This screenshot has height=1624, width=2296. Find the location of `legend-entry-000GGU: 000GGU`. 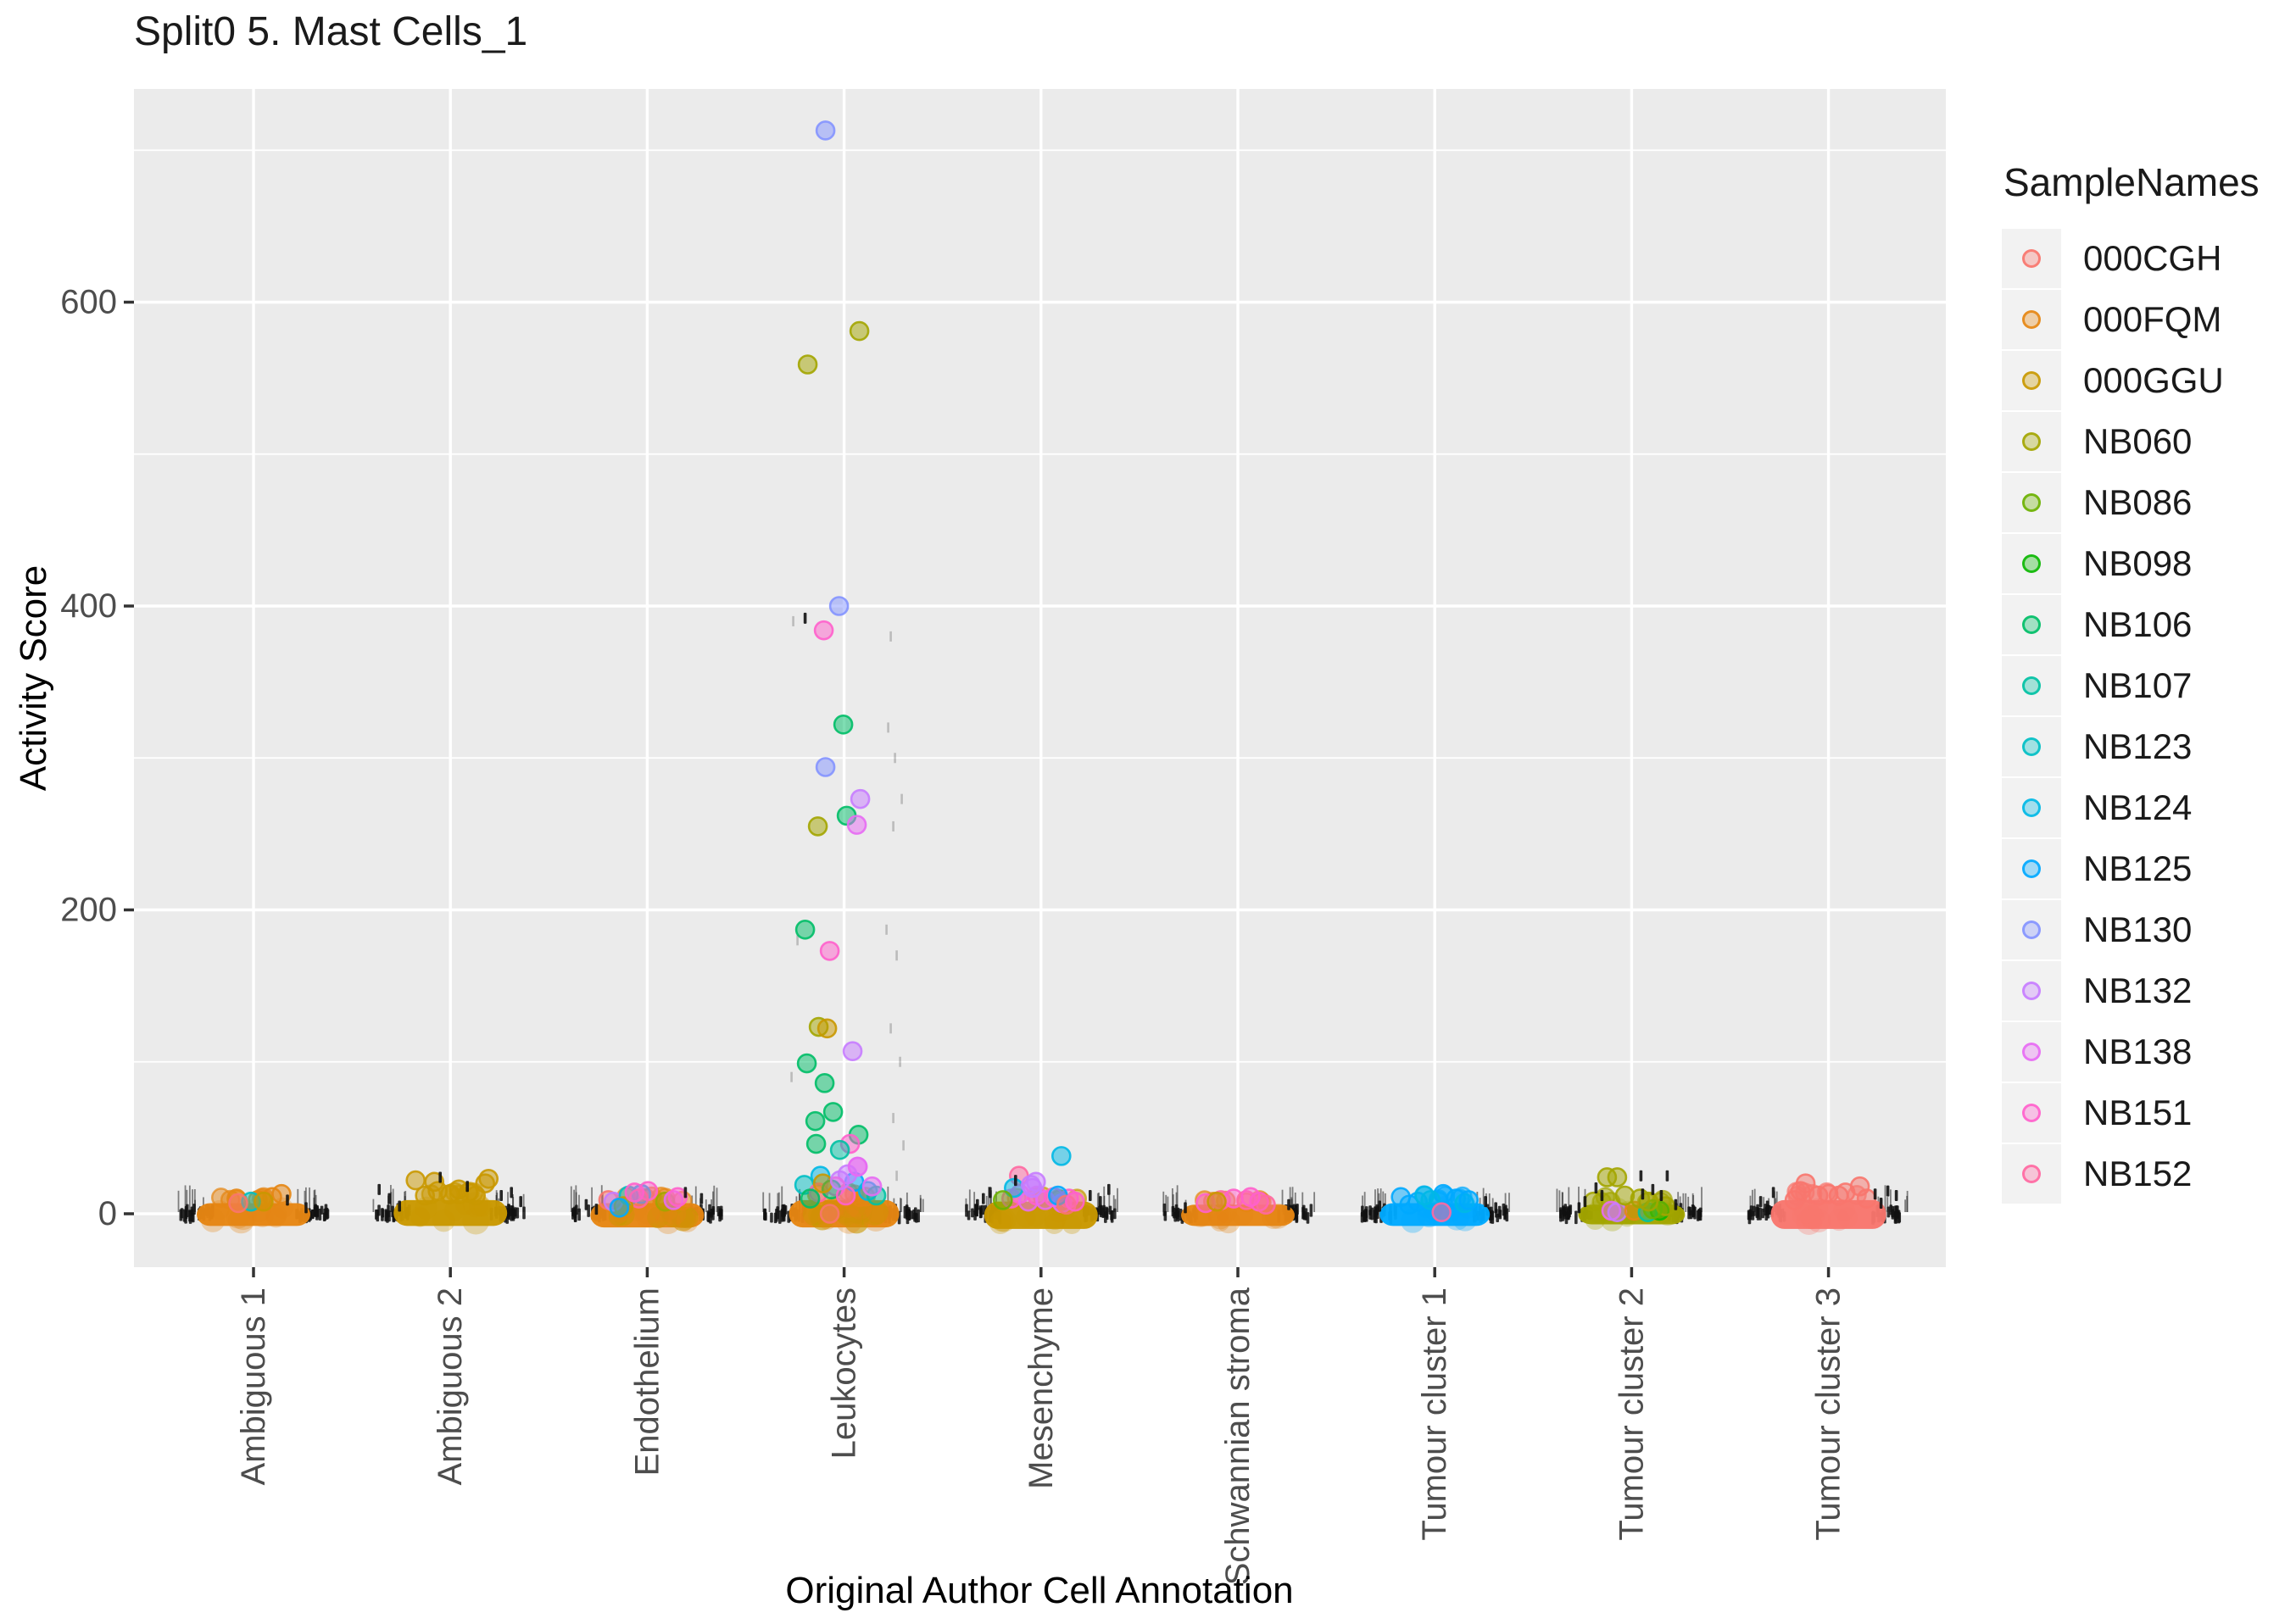

legend-entry-000GGU: 000GGU is located at coordinates (2131, 380).